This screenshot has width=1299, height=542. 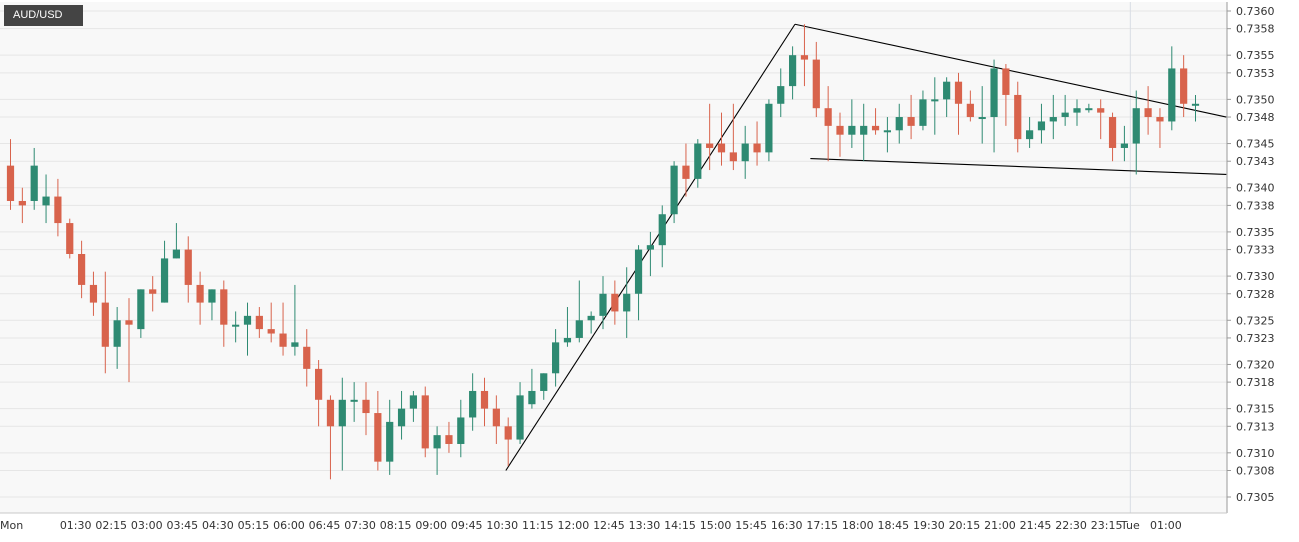 I want to click on y-tick-label: 0.7338, so click(x=1255, y=205).